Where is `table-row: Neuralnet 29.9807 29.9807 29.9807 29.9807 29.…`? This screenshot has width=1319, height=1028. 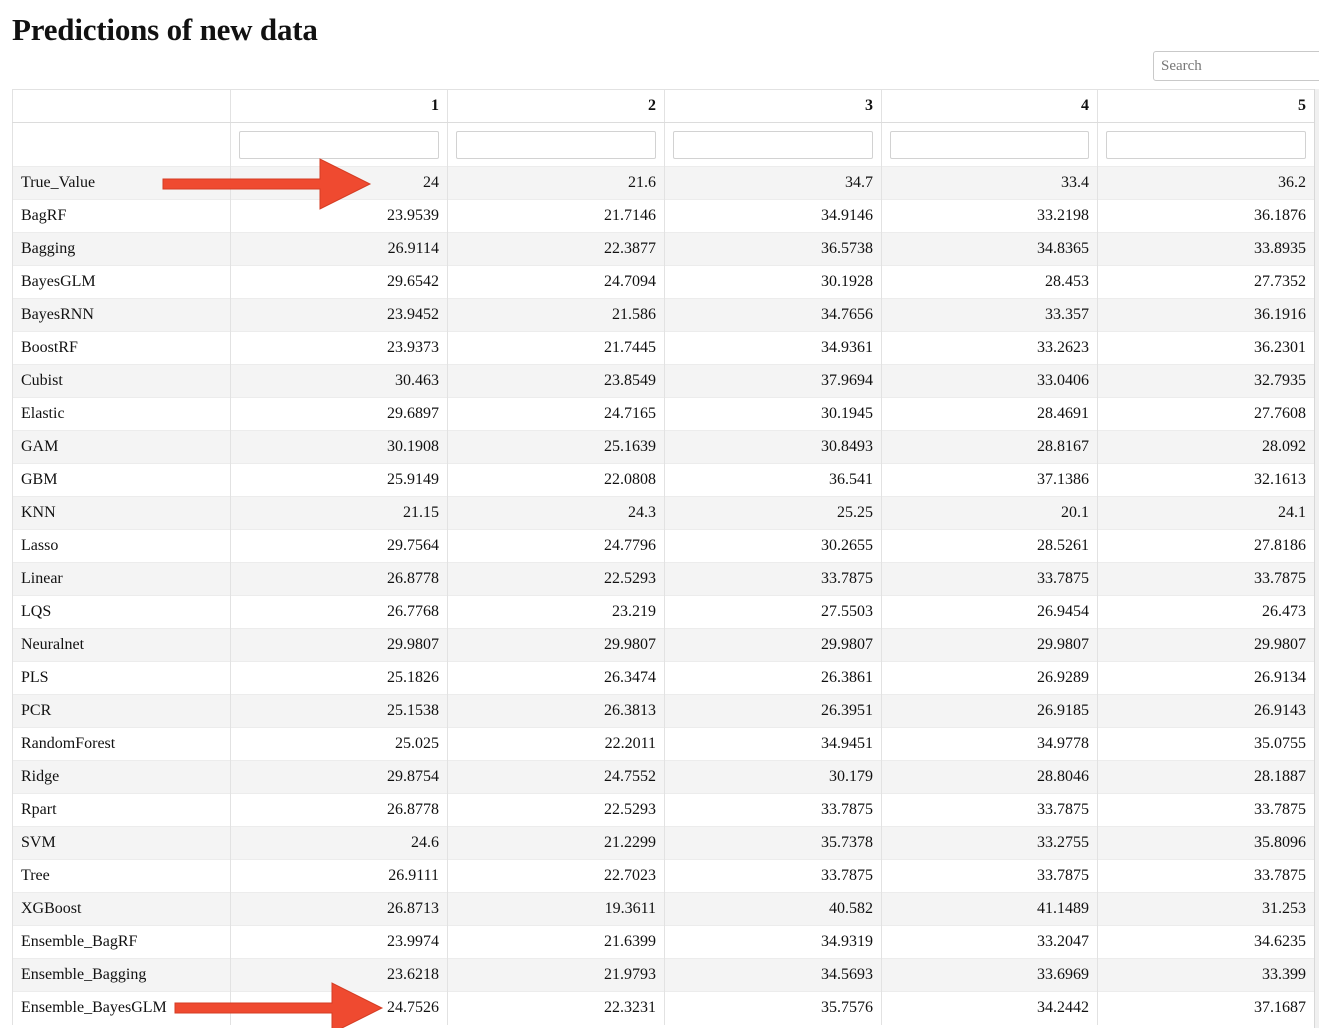
table-row: Neuralnet 29.9807 29.9807 29.9807 29.9807 29.… is located at coordinates (663, 645).